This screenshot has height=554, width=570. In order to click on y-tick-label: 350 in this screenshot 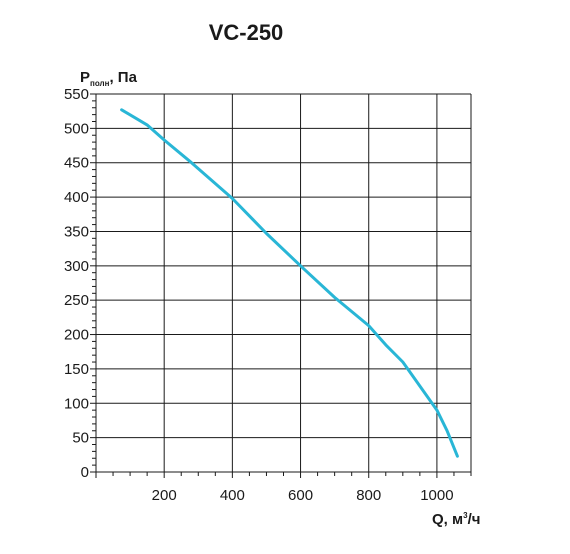, I will do `click(76, 231)`.